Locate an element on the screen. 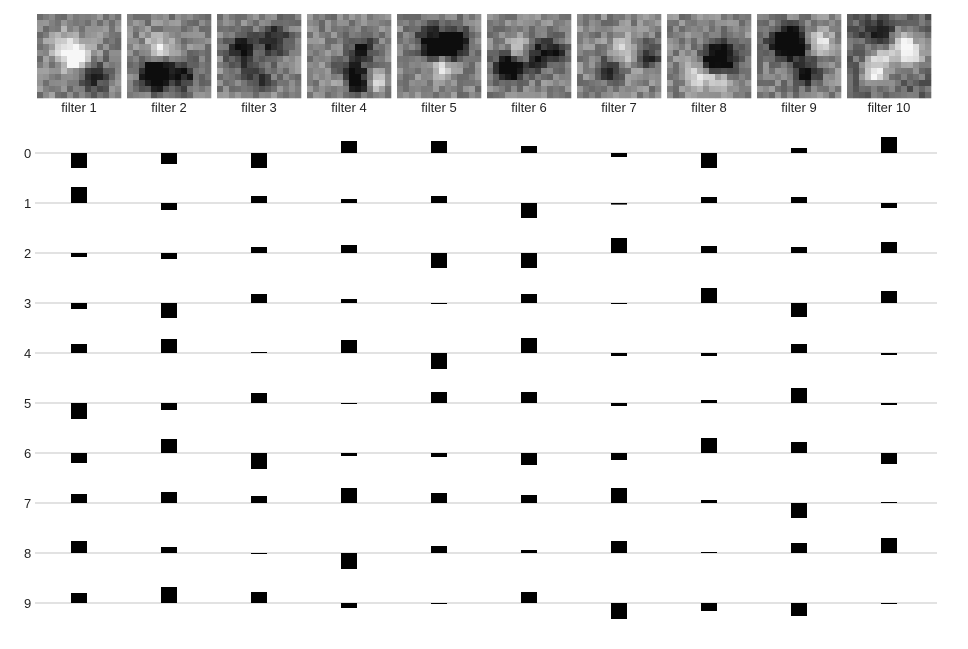 This screenshot has height=649, width=968. filter-2-image is located at coordinates (169, 56).